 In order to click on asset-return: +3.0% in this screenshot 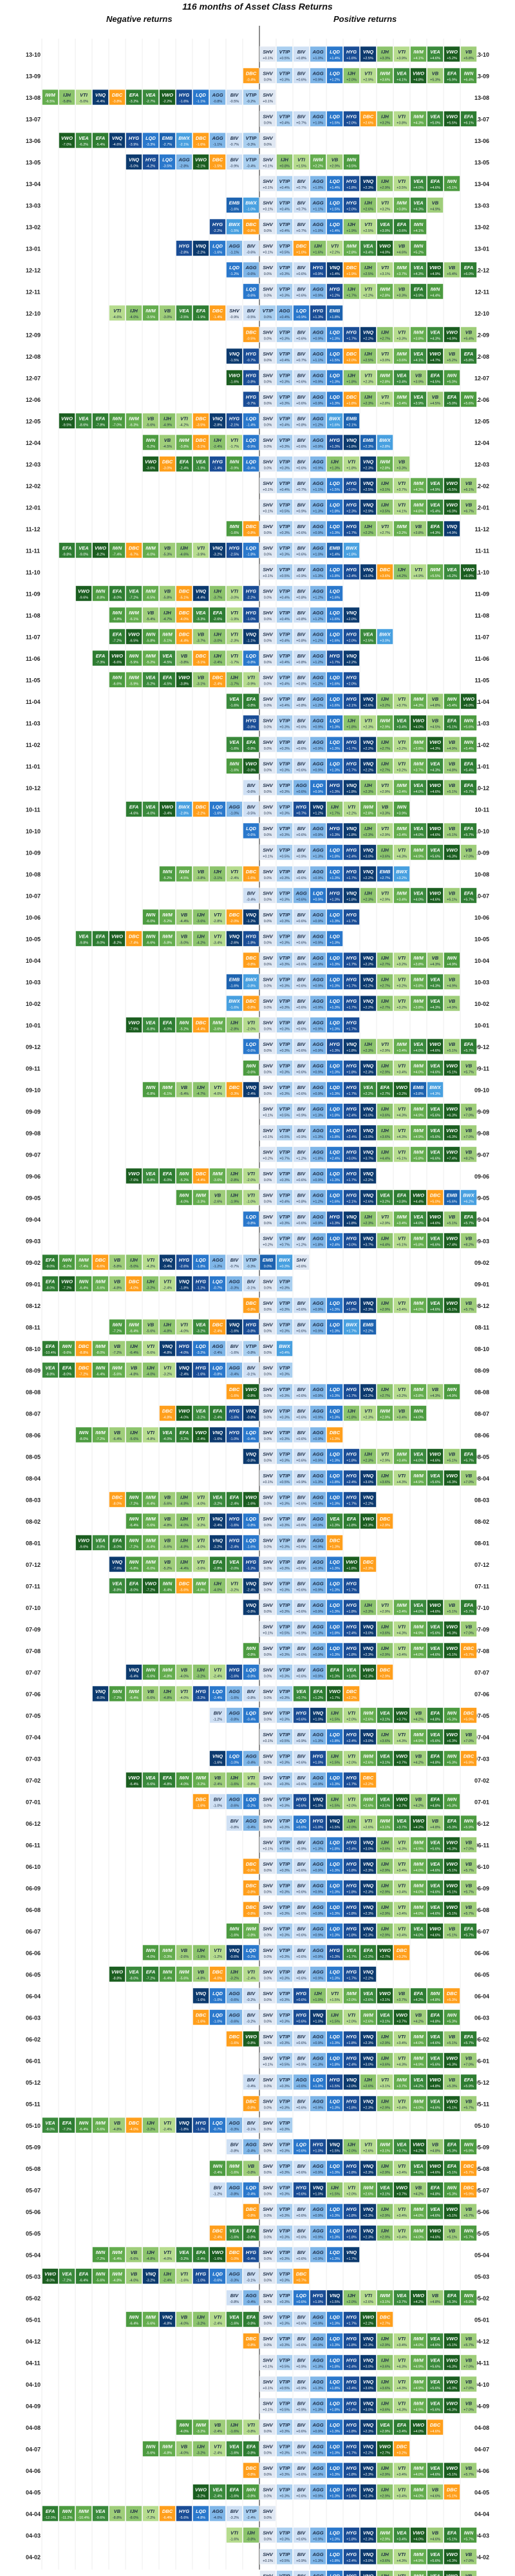, I will do `click(368, 576)`.